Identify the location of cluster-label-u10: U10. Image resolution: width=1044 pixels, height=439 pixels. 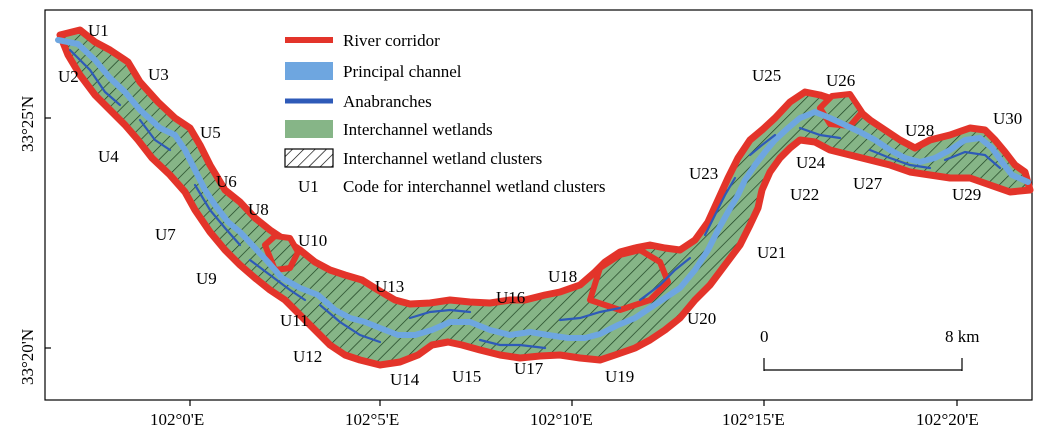
(312, 240).